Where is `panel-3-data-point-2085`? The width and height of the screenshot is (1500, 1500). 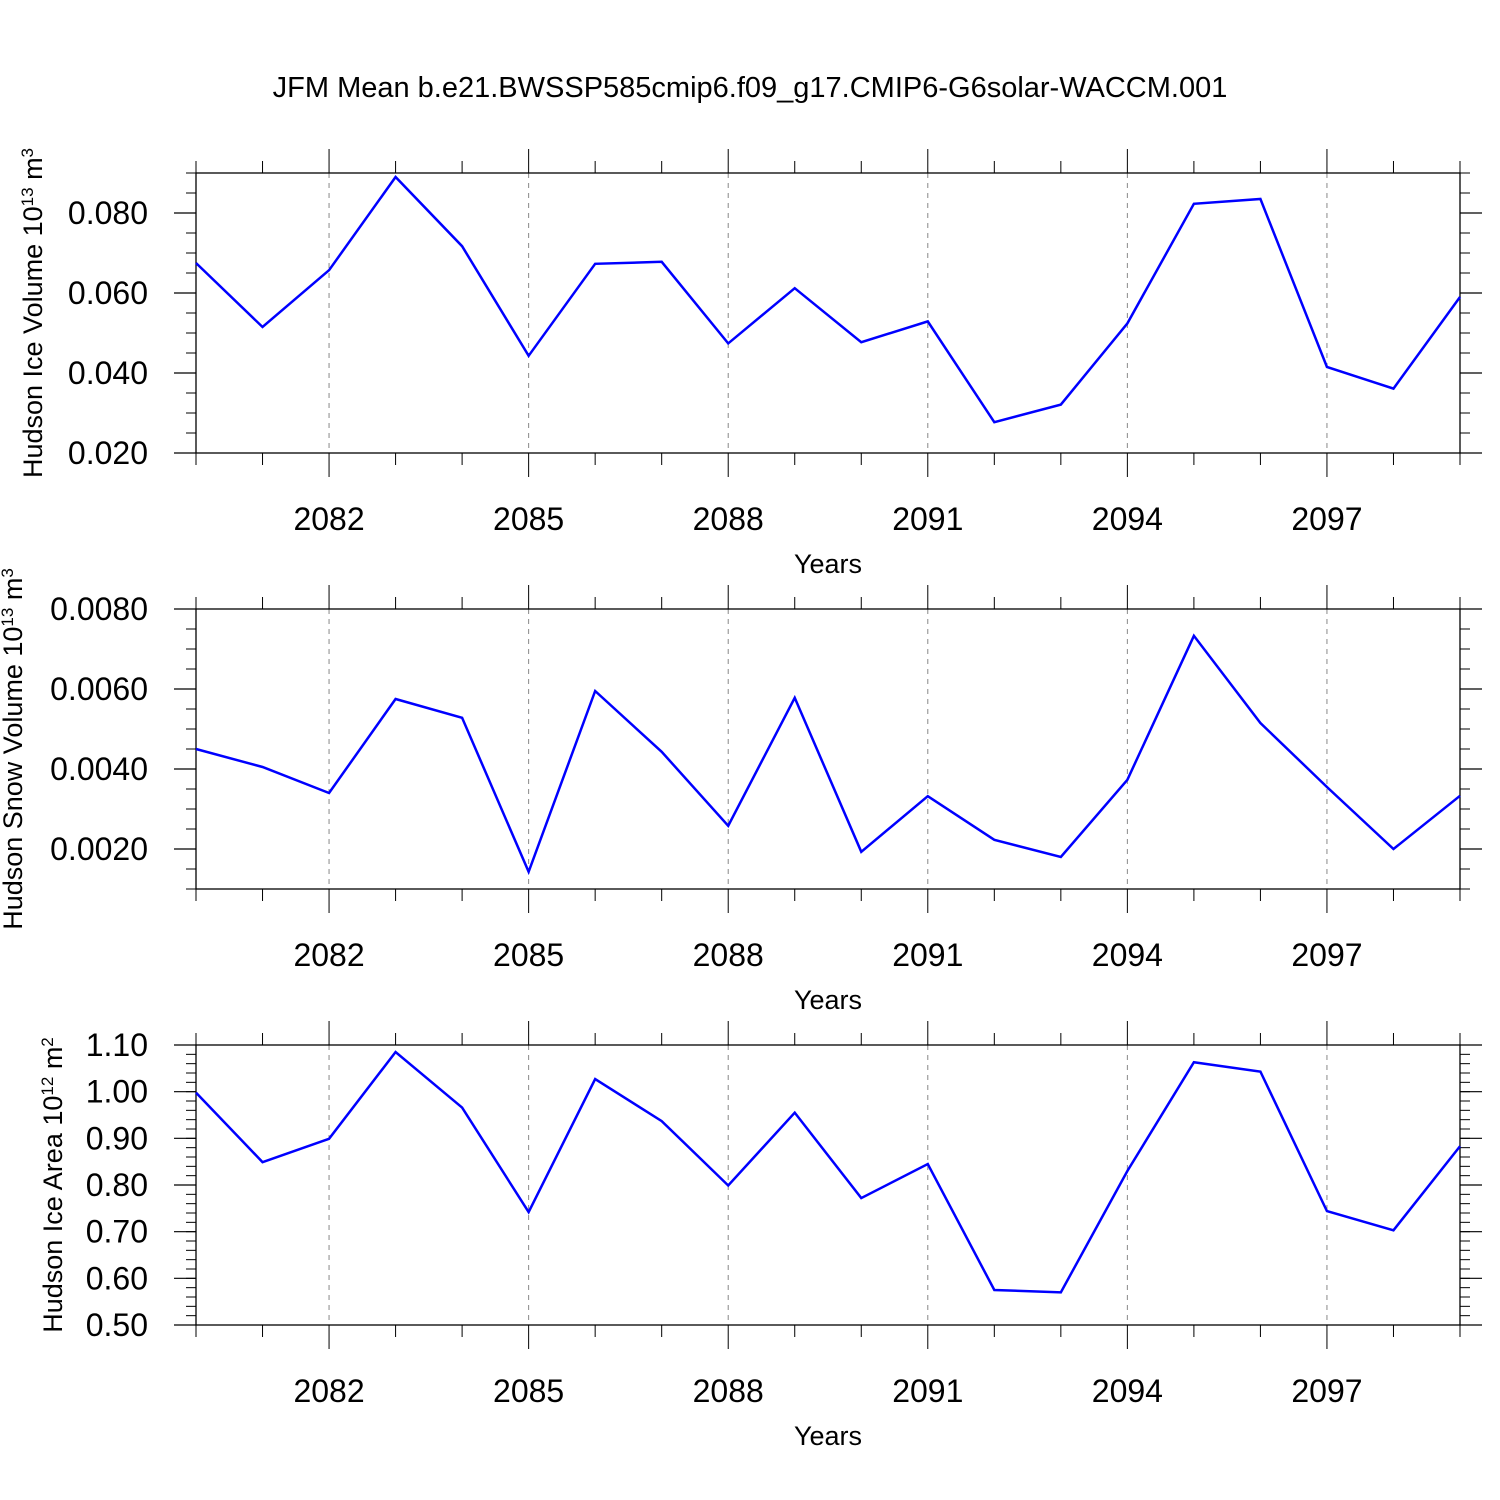 panel-3-data-point-2085 is located at coordinates (529, 1212).